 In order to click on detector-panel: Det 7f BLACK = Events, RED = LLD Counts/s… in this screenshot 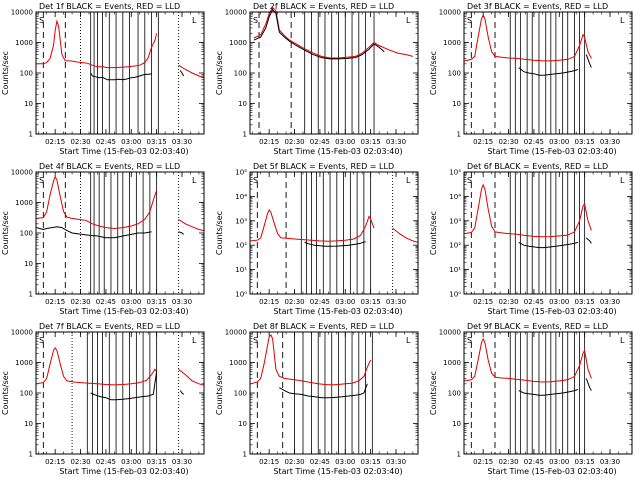, I will do `click(103, 399)`.